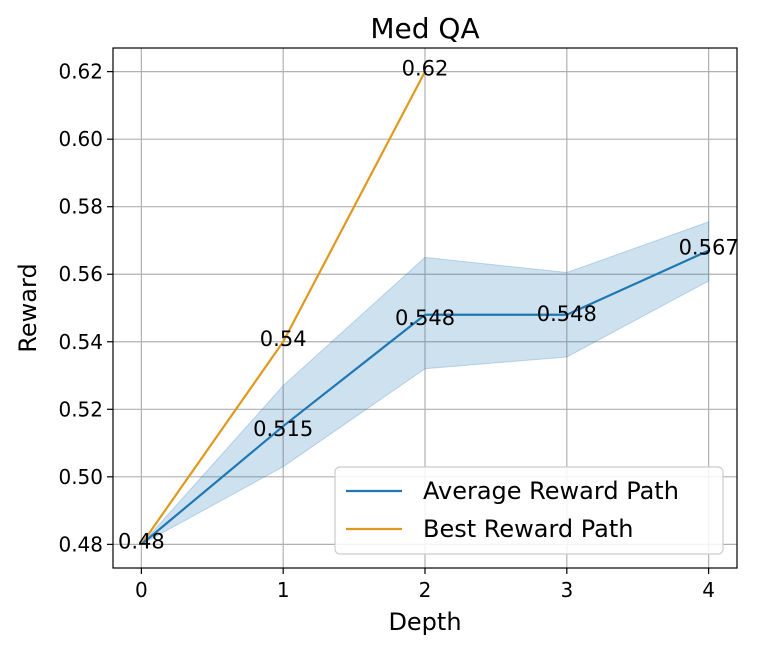 Image resolution: width=761 pixels, height=653 pixels. I want to click on x-tick-label: 2, so click(425, 590).